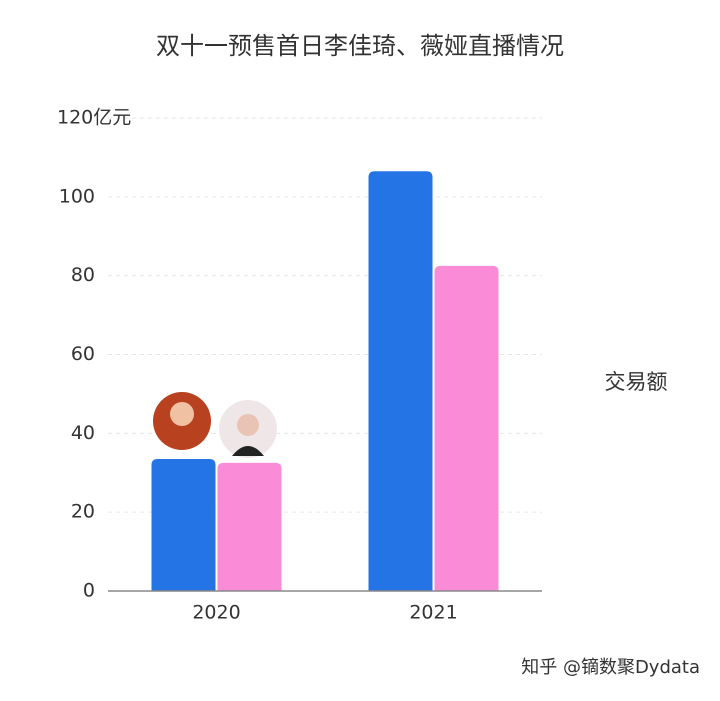 Image resolution: width=720 pixels, height=701 pixels. I want to click on y-tick-label: 0, so click(89, 591).